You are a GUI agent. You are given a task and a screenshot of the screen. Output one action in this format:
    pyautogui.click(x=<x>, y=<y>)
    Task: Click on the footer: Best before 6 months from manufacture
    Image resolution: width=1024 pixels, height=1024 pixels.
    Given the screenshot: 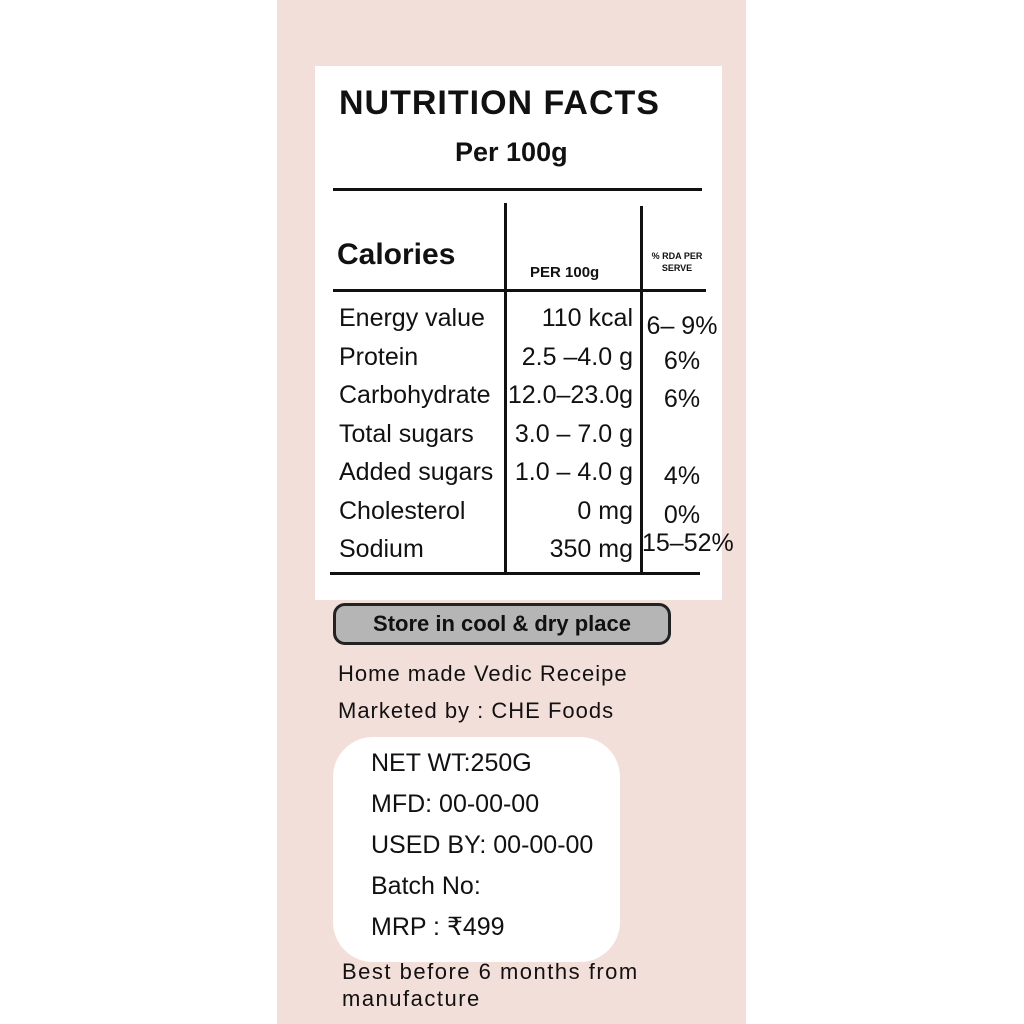 What is the action you would take?
    pyautogui.click(x=490, y=985)
    